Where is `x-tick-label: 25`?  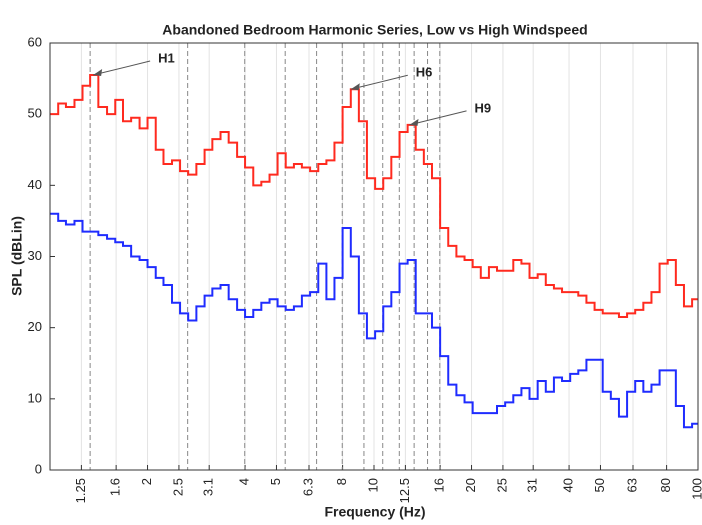
x-tick-label: 25 is located at coordinates (501, 485).